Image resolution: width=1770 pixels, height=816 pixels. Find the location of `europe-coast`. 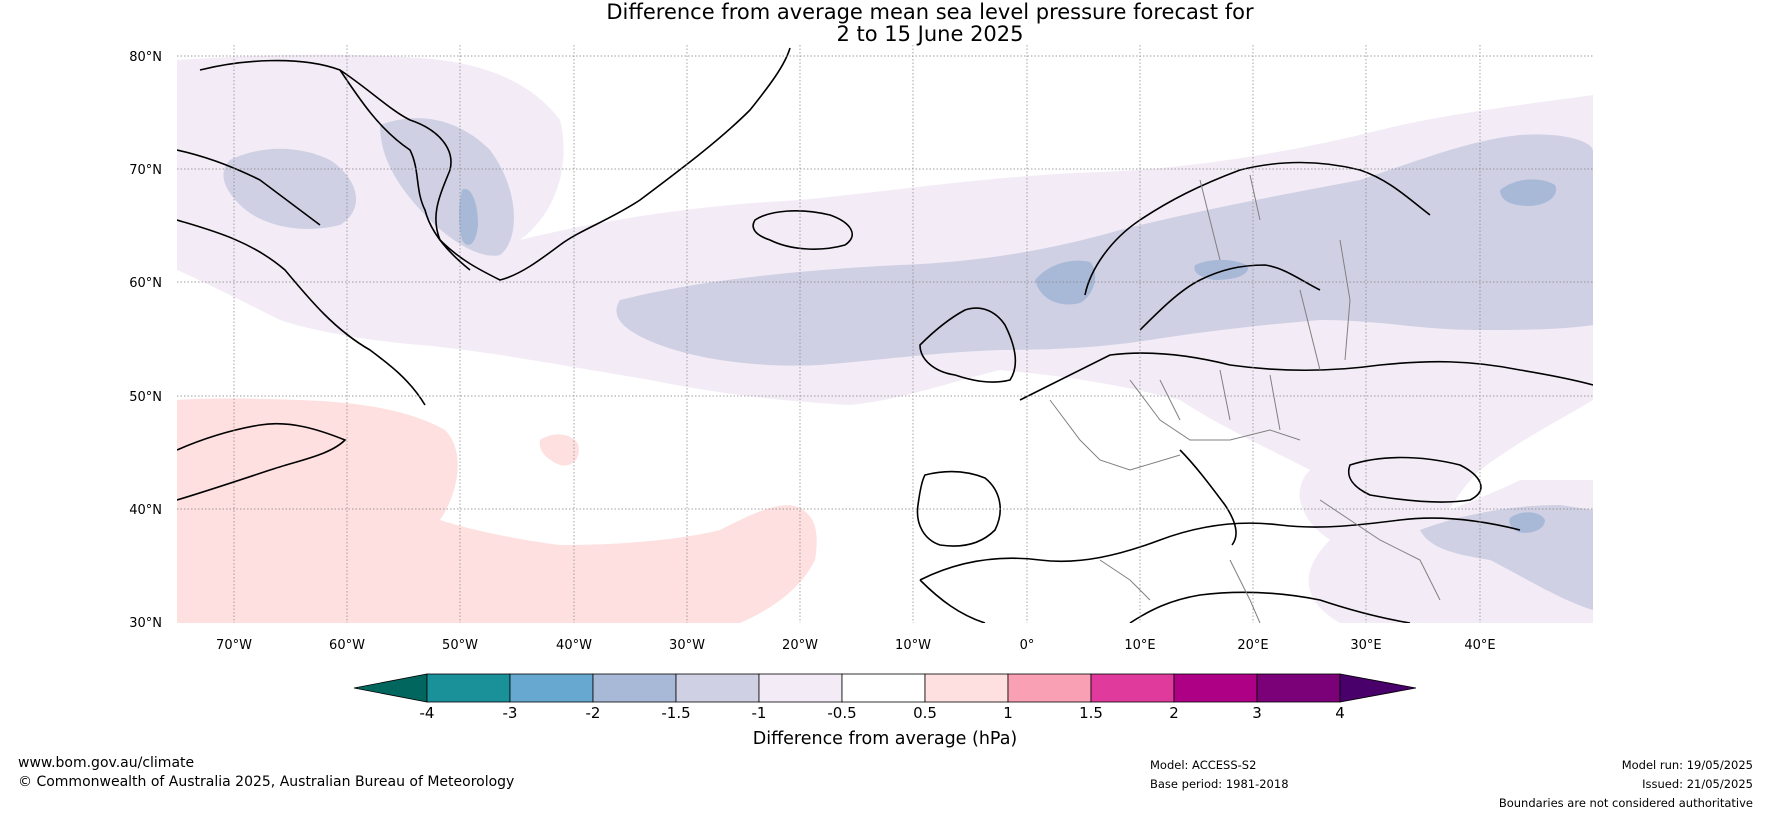

europe-coast is located at coordinates (1306, 376).